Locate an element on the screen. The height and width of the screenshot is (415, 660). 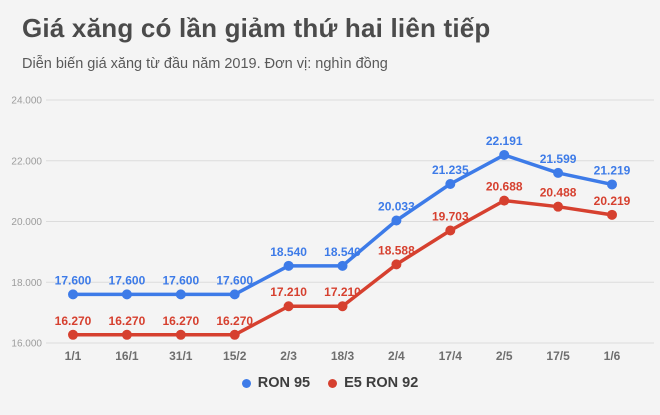
chart-legend: RON 95 E5 RON 92 is located at coordinates (330, 383).